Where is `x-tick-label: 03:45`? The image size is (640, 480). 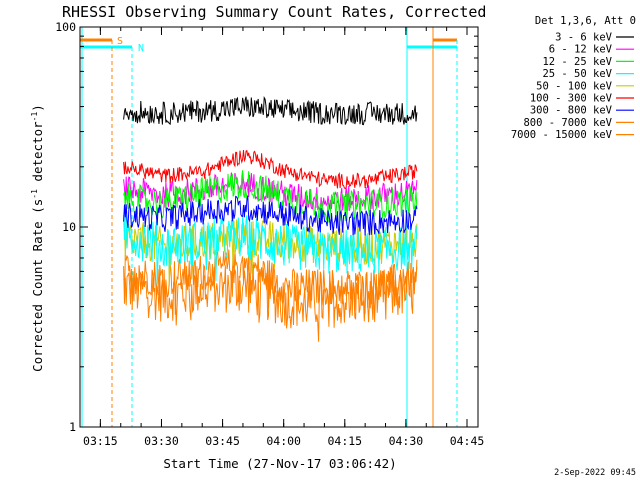 x-tick-label: 03:45 is located at coordinates (222, 441).